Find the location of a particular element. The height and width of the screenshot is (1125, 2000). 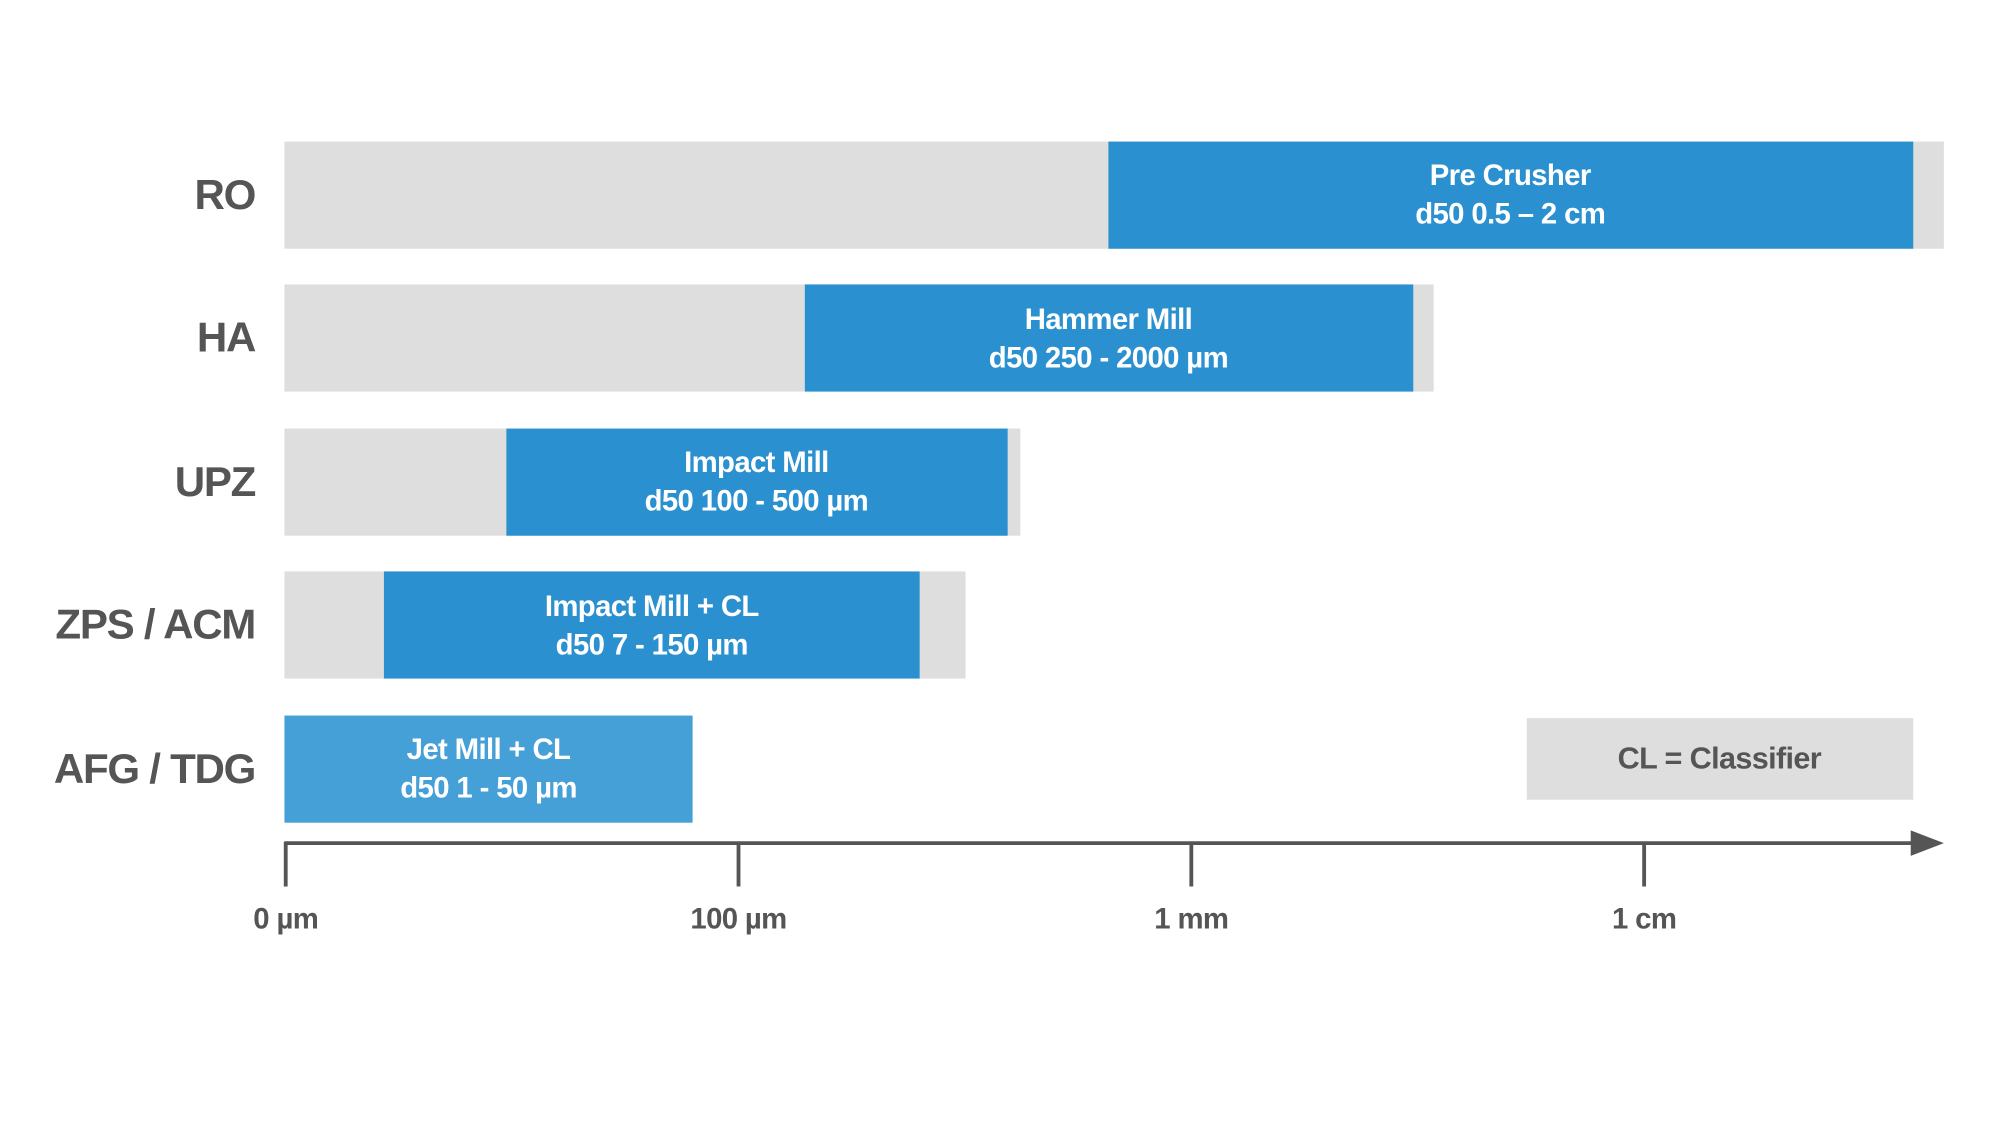

row-label: AFG / TDG is located at coordinates (154, 768).